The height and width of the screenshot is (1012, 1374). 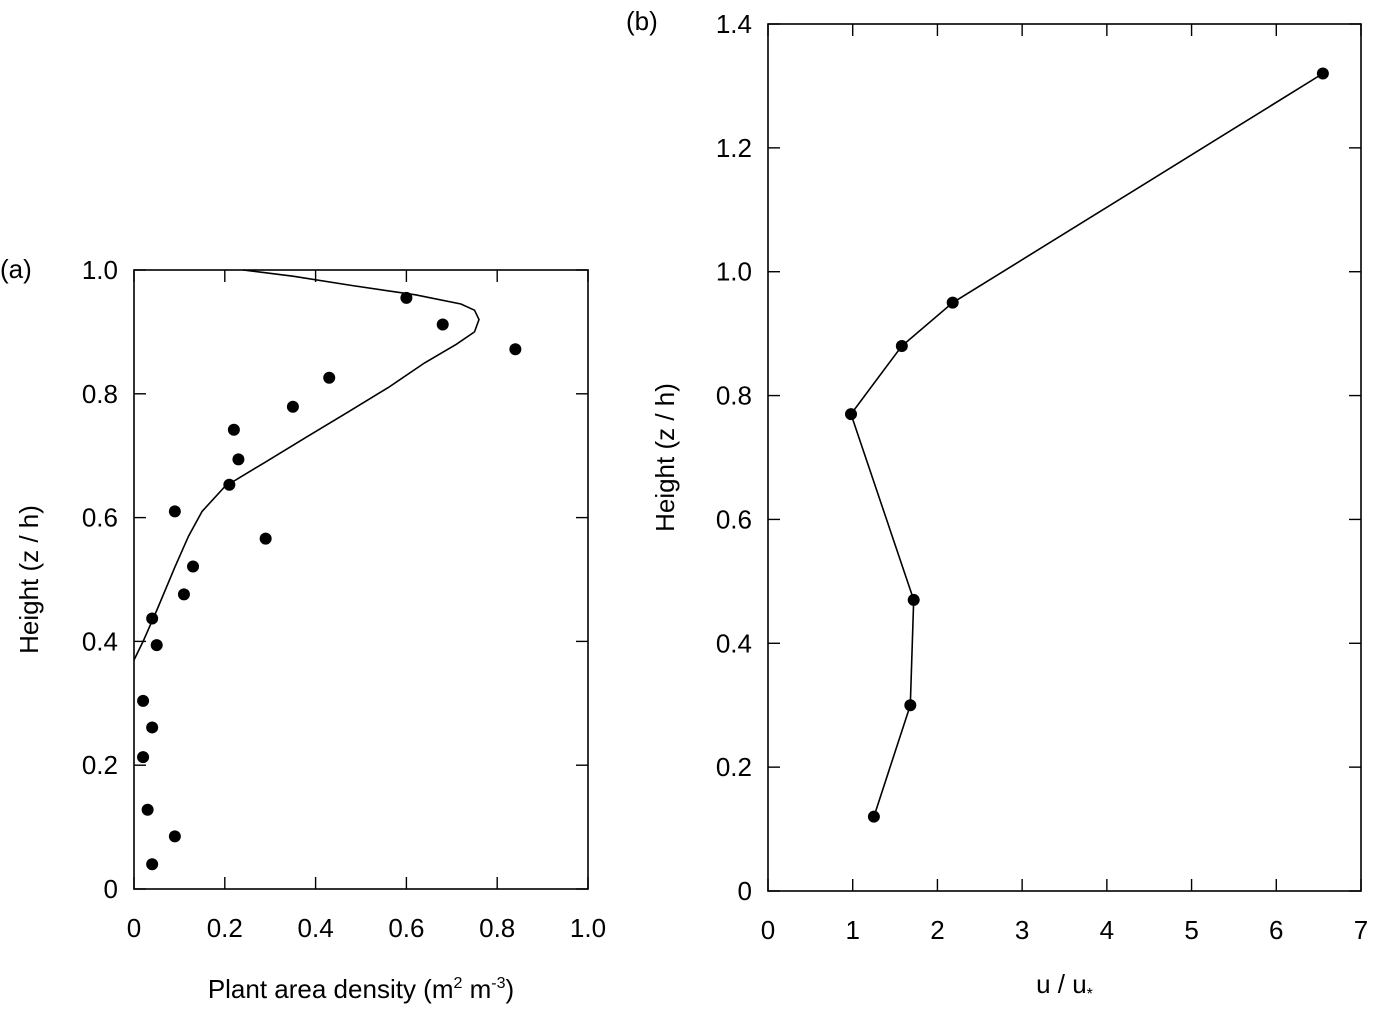 What do you see at coordinates (406, 928) in the screenshot?
I see `panel-a-x-tick-label: 0.6` at bounding box center [406, 928].